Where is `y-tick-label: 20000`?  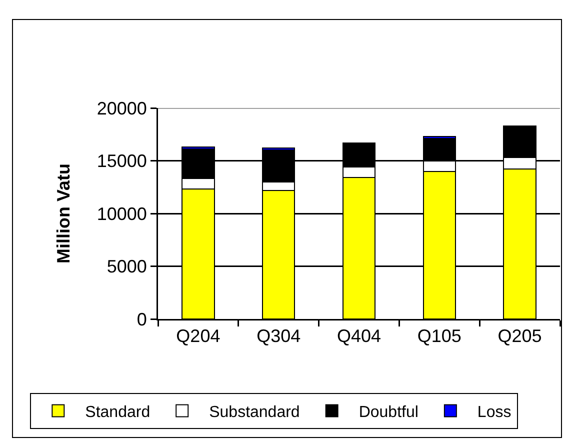
y-tick-label: 20000 is located at coordinates (121, 108).